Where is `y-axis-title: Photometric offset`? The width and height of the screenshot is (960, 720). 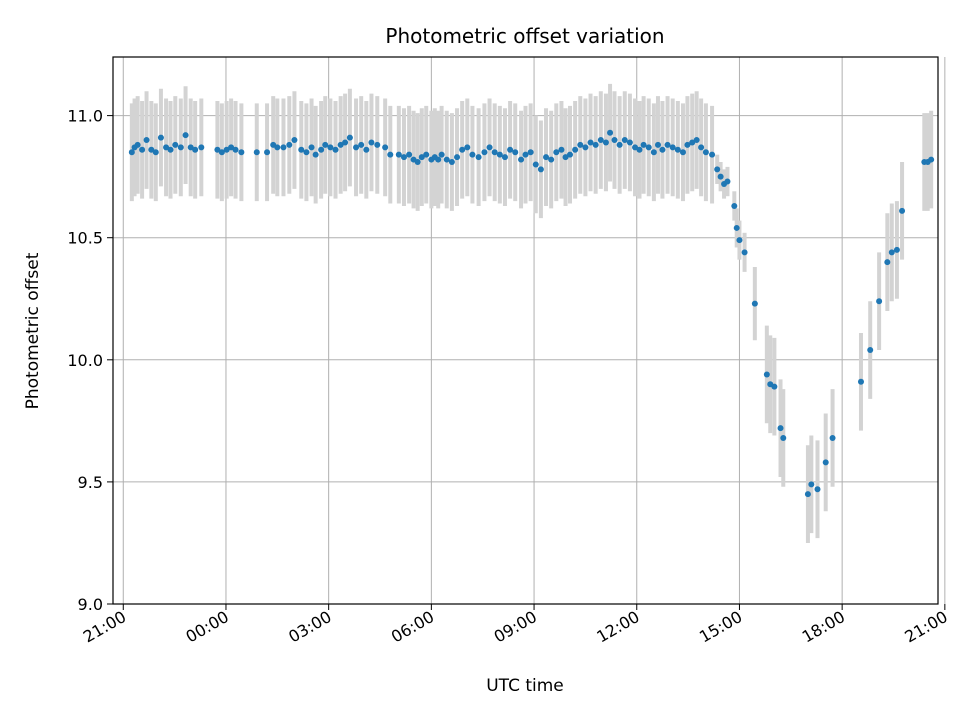
y-axis-title: Photometric offset is located at coordinates (33, 330).